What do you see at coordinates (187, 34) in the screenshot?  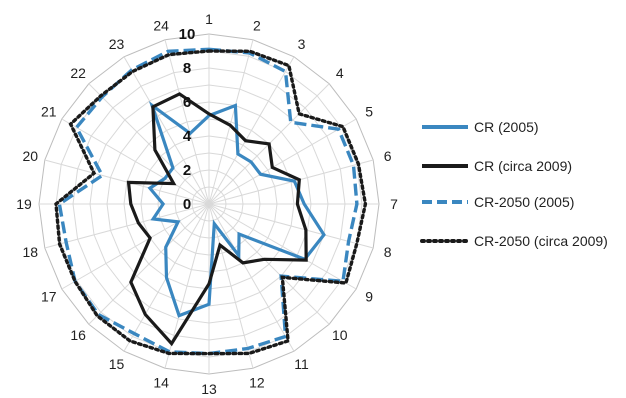 I see `radial-tick-label: 10` at bounding box center [187, 34].